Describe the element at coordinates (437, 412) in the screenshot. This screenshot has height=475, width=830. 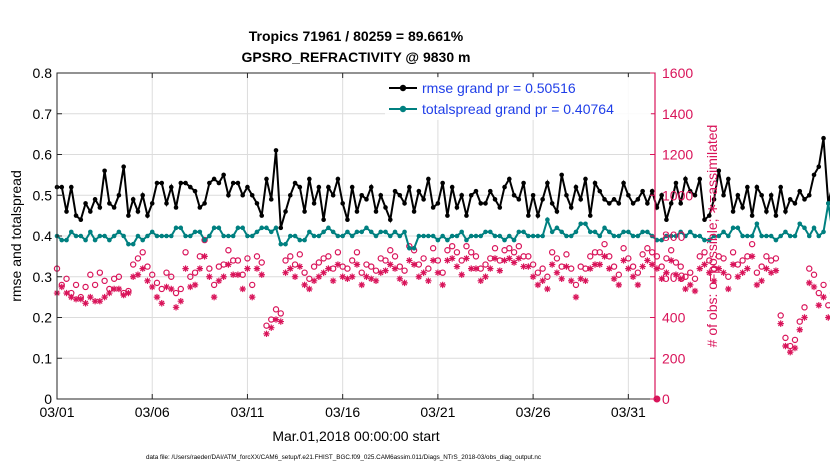
I see `x-tick-label: 03/21` at that location.